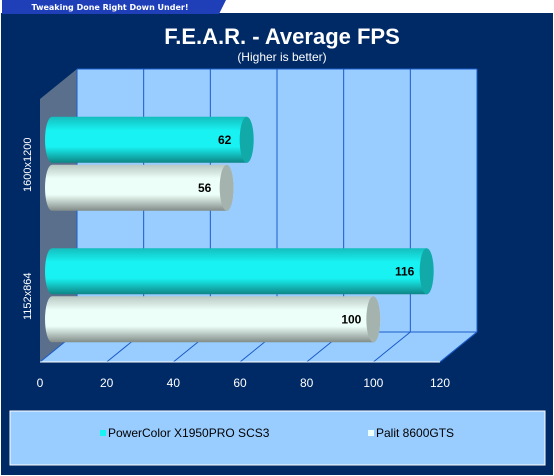 This screenshot has height=476, width=554. I want to click on bar-value-label: 56, so click(205, 188).